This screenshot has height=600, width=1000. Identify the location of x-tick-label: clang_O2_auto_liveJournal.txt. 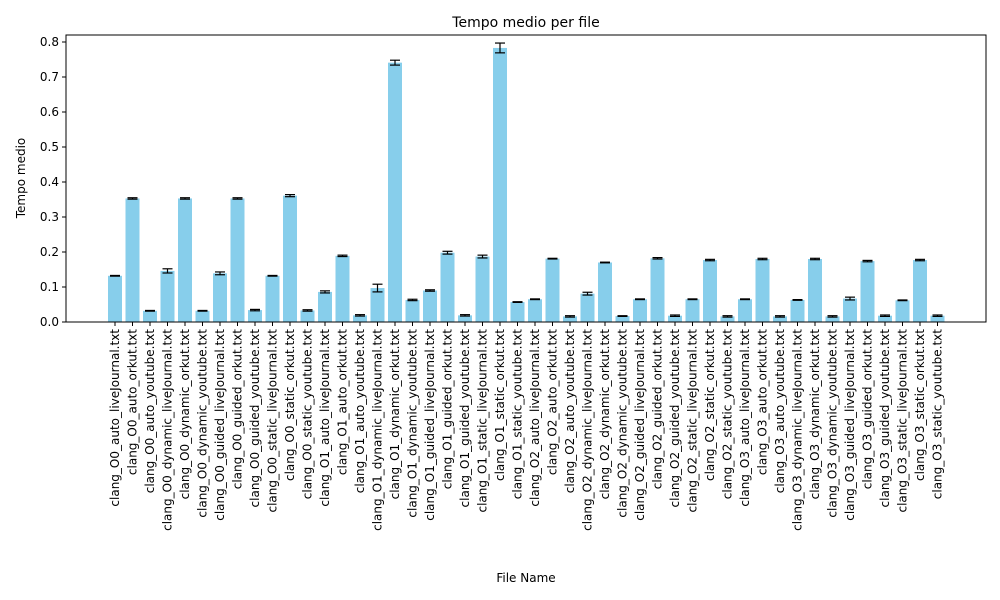
(535, 418).